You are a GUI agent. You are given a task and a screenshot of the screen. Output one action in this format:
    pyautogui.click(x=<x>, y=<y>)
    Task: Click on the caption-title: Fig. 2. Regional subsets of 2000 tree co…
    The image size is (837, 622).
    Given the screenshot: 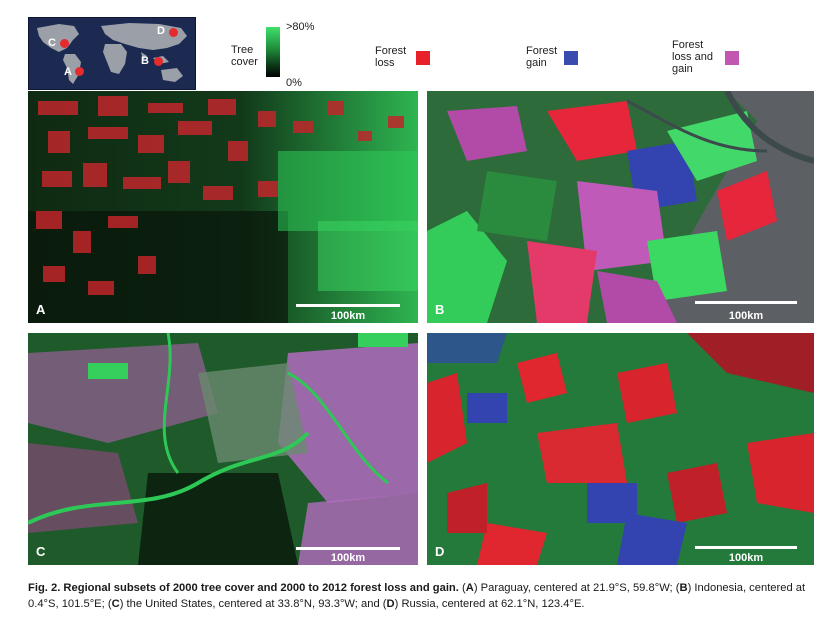 What is the action you would take?
    pyautogui.click(x=243, y=588)
    